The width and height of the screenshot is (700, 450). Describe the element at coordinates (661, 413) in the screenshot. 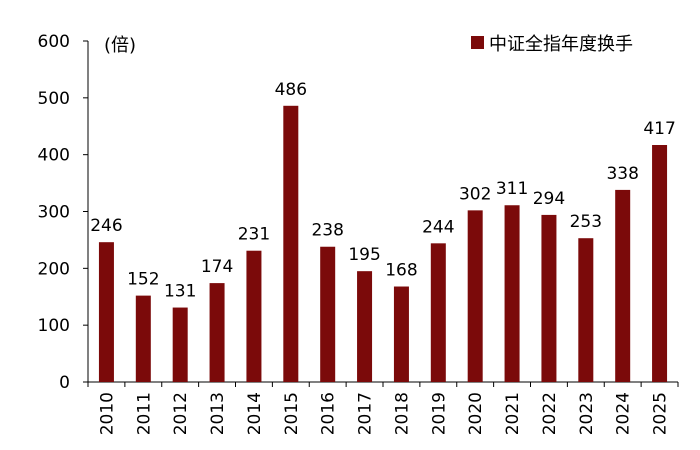

I see `x-tick-label-2025: 2025` at that location.